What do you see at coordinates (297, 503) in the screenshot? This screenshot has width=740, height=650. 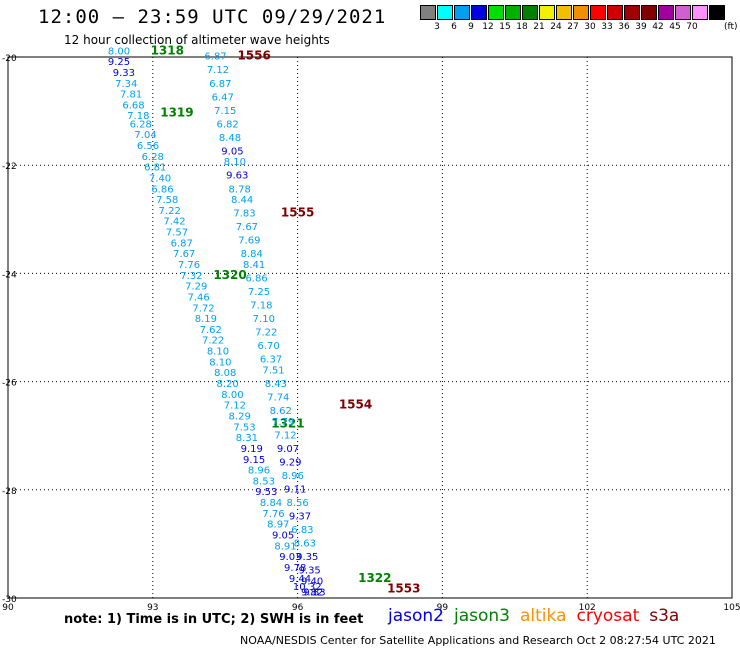 I see `swh-point-label: 8.56` at bounding box center [297, 503].